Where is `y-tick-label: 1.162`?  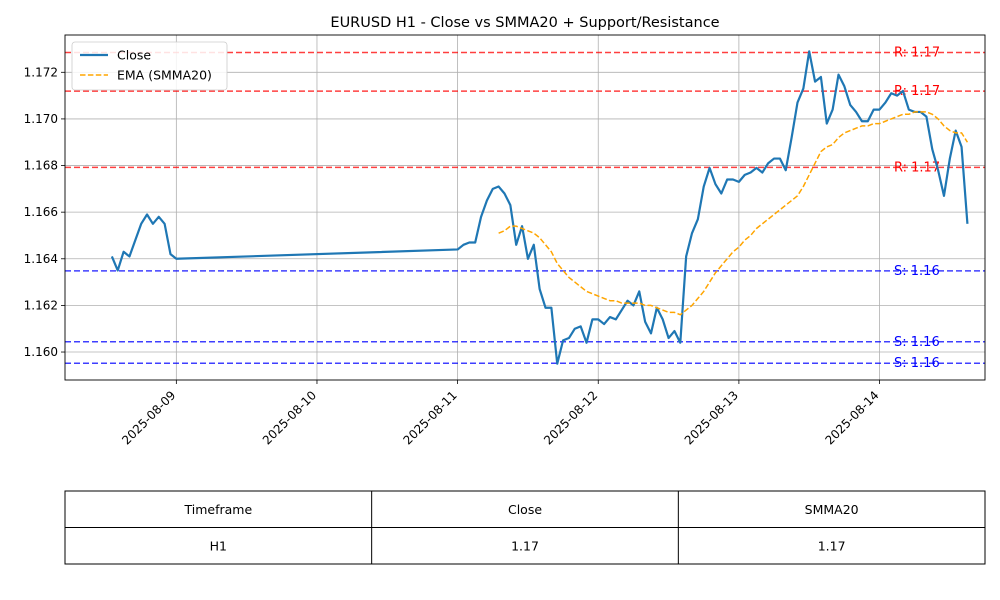
y-tick-label: 1.162 is located at coordinates (41, 305).